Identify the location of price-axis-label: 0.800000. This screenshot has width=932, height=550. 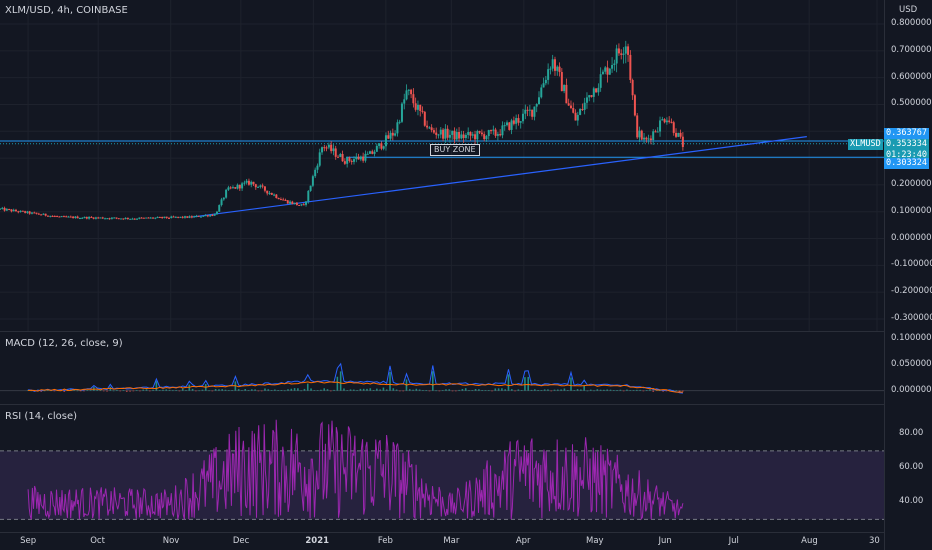
(911, 23).